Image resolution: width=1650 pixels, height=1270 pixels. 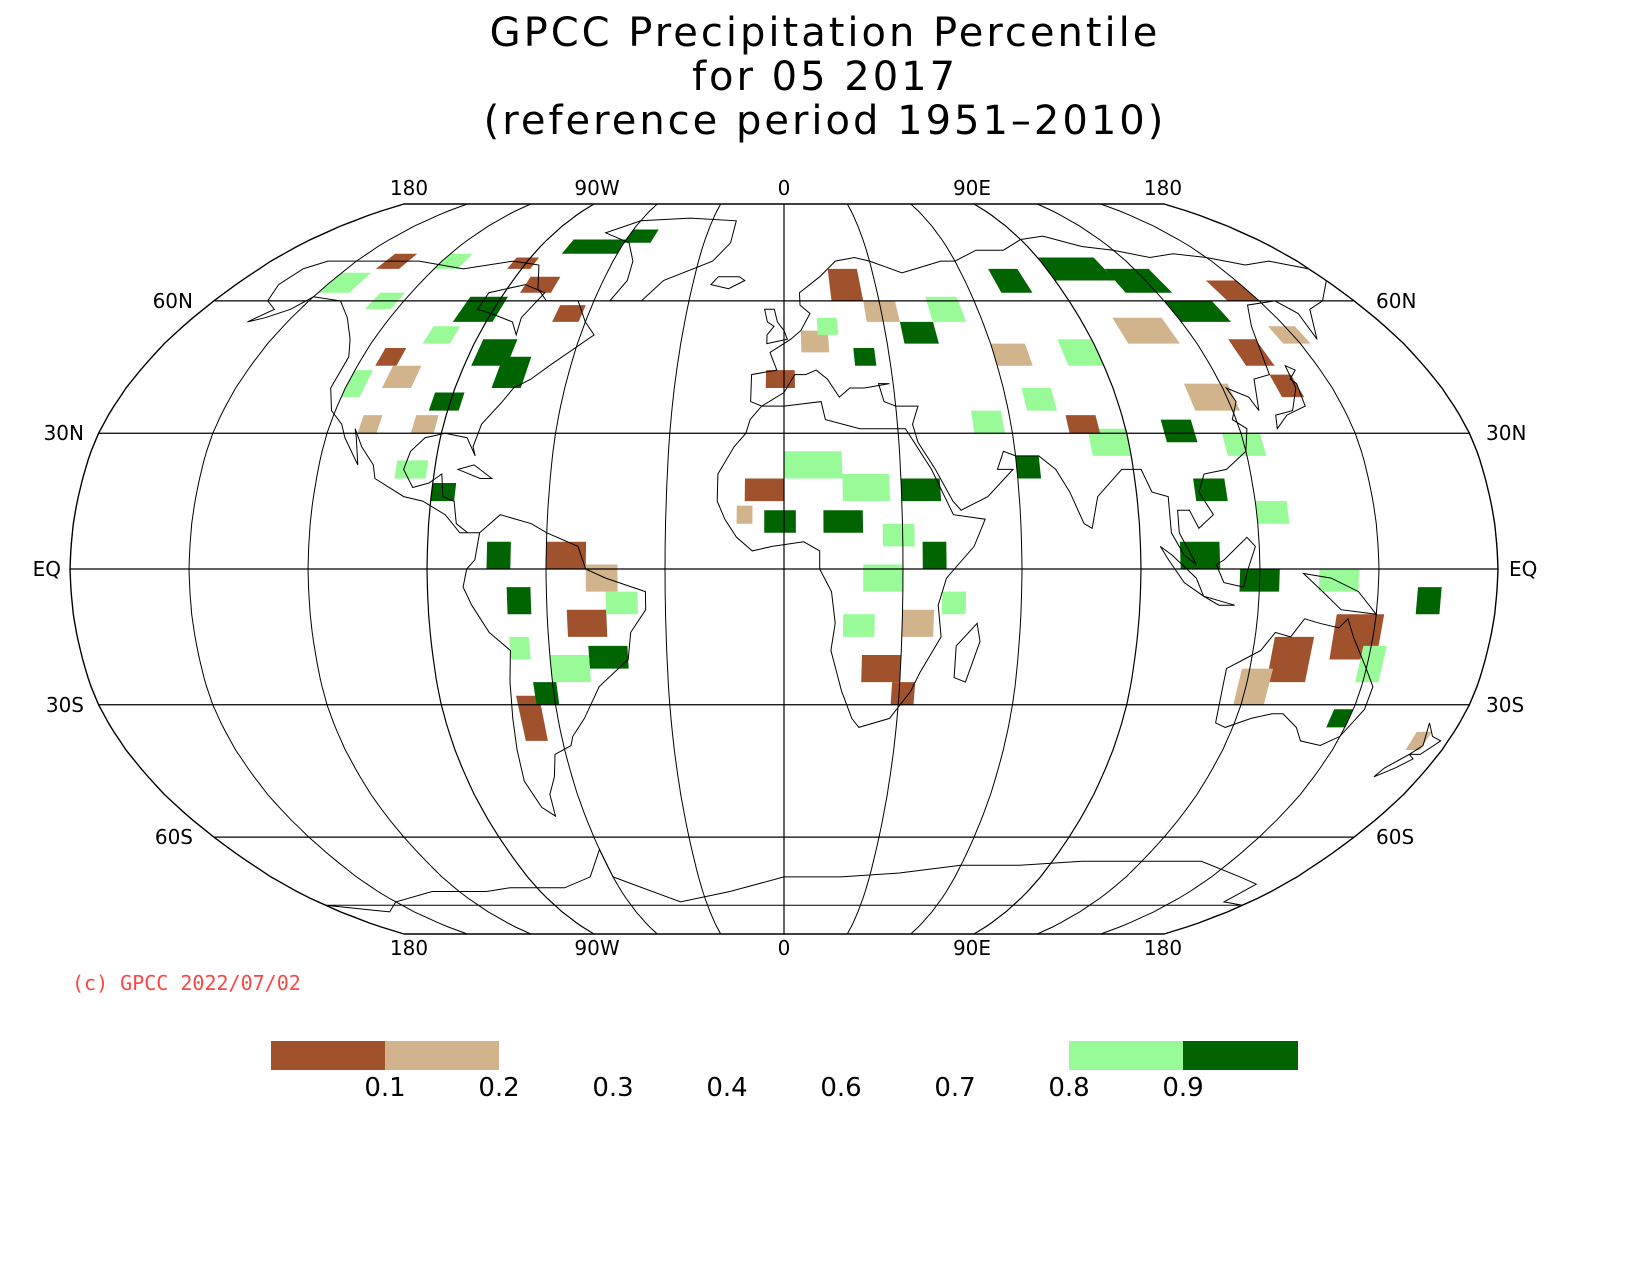 I want to click on title-line-3: (reference period 1951–2010), so click(x=825, y=121).